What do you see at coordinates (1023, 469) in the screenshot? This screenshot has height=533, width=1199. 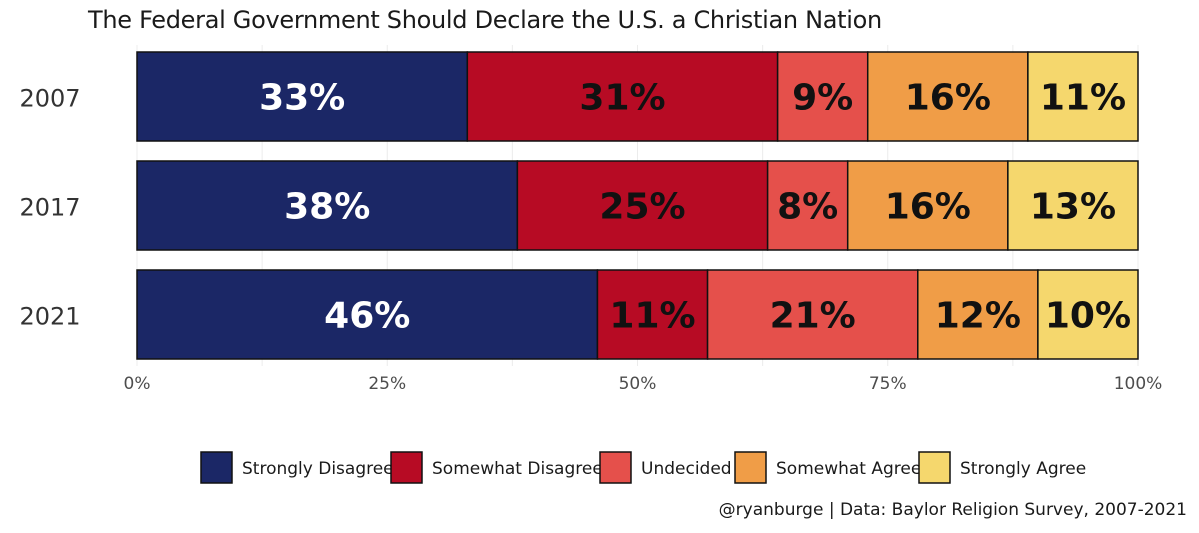 I see `legend-label: Strongly Agree` at bounding box center [1023, 469].